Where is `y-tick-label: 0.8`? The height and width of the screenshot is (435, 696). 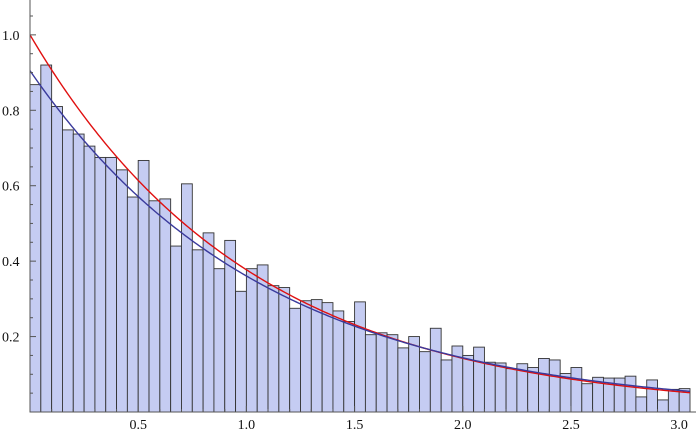 y-tick-label: 0.8 is located at coordinates (11, 111).